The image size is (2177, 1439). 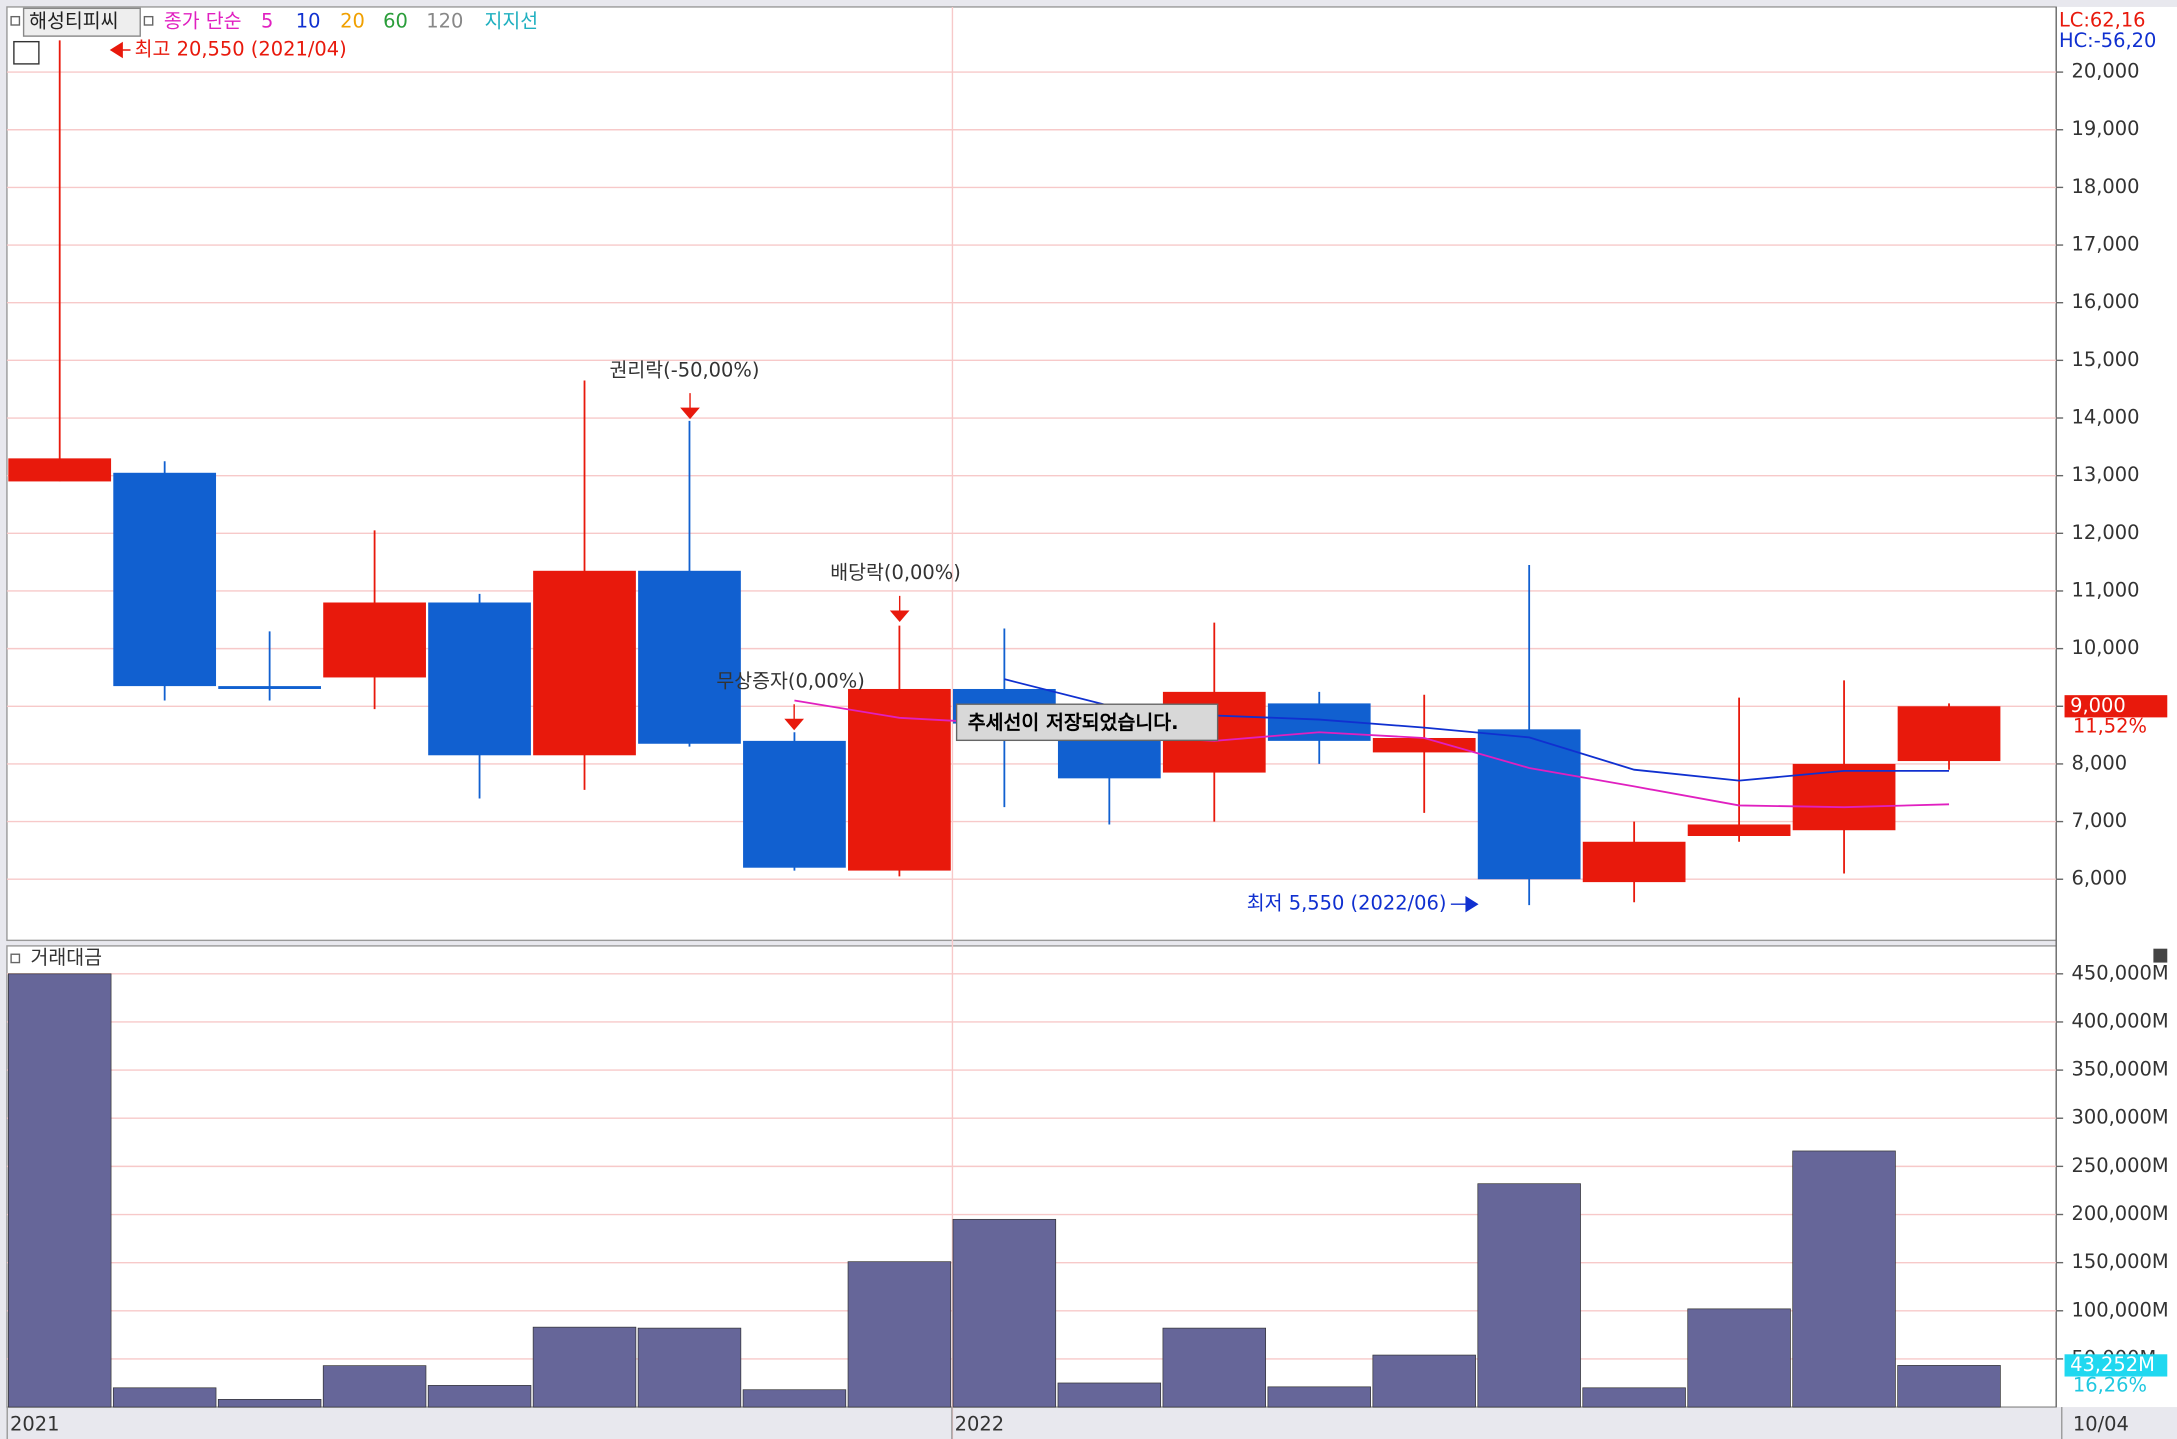 I want to click on y-tick-label: 100,000M, so click(x=2119, y=1309).